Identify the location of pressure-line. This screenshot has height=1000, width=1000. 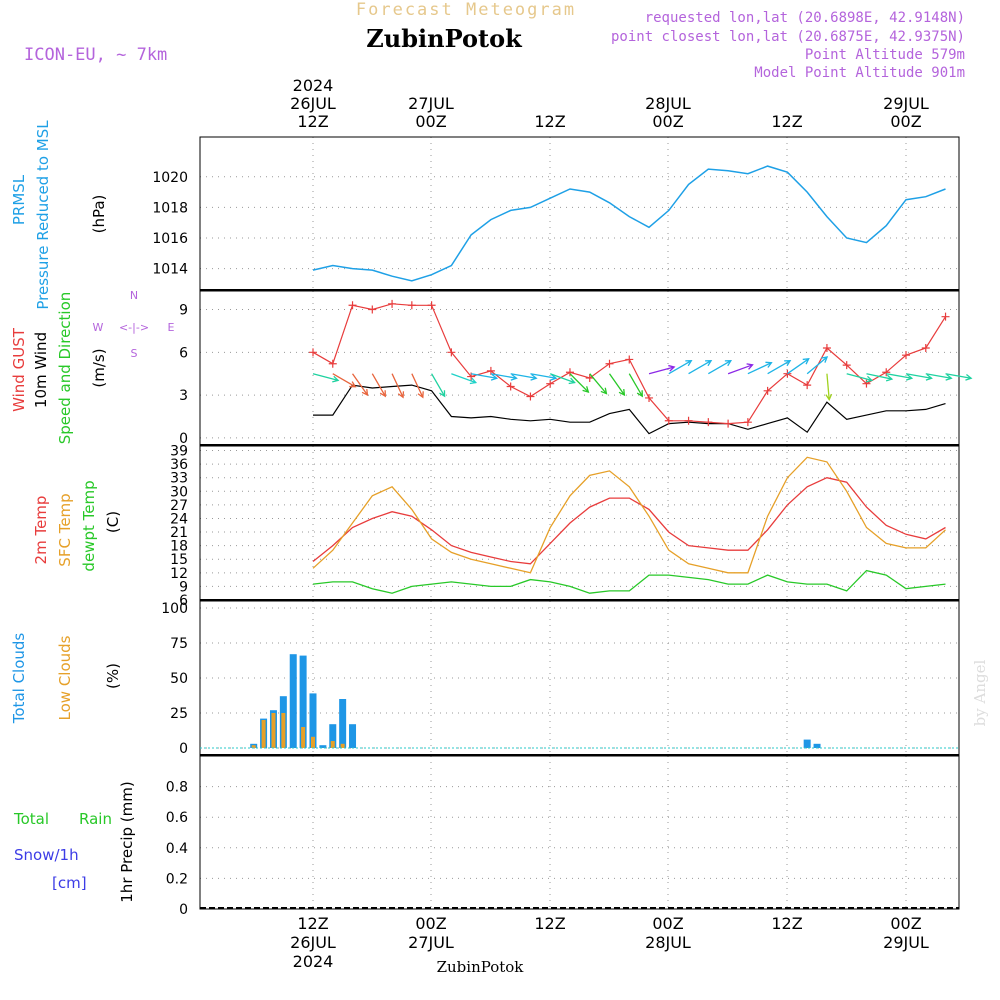
(629, 223).